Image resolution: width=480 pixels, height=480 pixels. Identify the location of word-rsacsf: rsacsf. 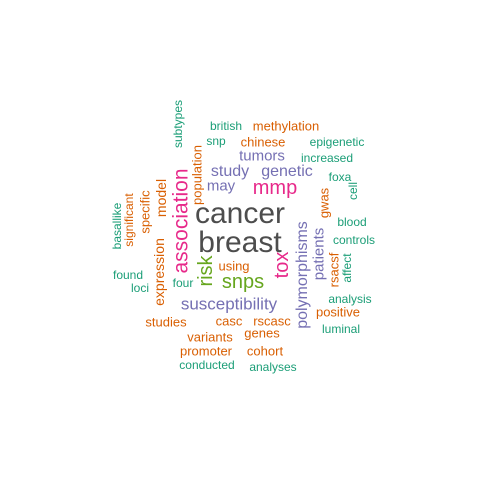
(334, 270).